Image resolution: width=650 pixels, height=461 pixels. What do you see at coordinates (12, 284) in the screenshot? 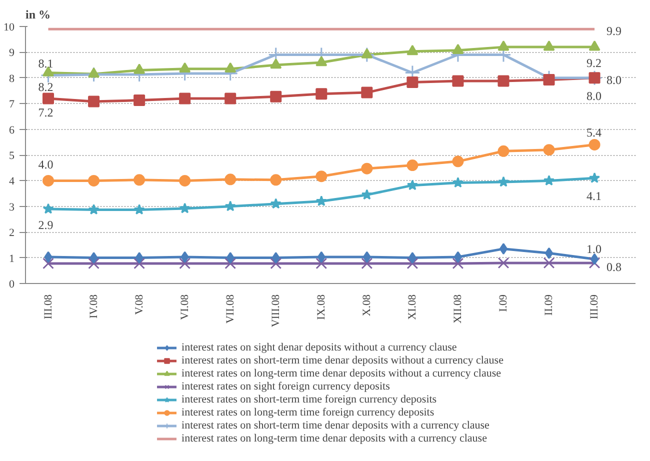
I see `y-tick-label: 0` at bounding box center [12, 284].